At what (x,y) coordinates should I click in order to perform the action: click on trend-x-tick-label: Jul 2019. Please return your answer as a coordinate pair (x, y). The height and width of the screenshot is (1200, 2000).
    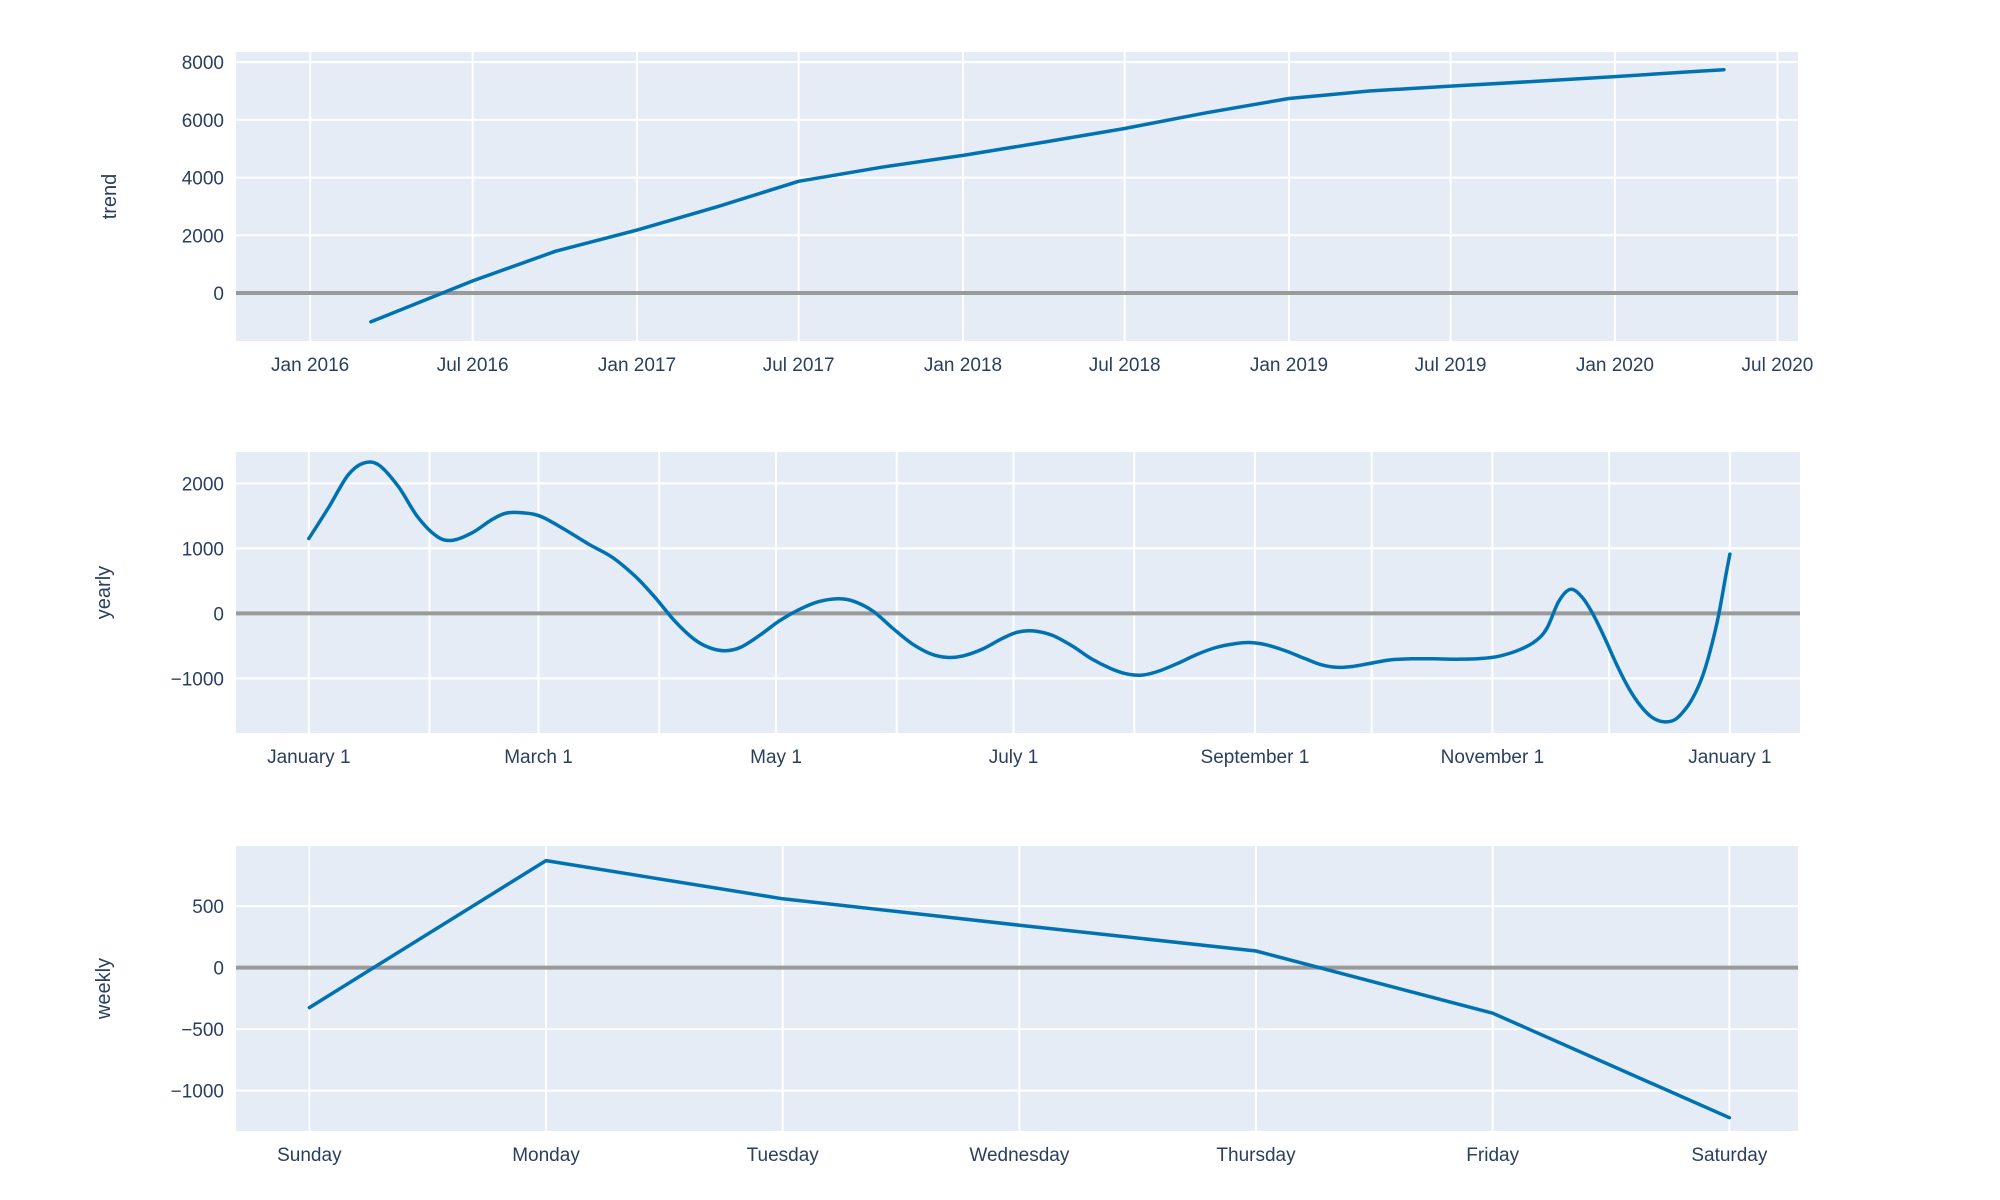
    Looking at the image, I should click on (1451, 365).